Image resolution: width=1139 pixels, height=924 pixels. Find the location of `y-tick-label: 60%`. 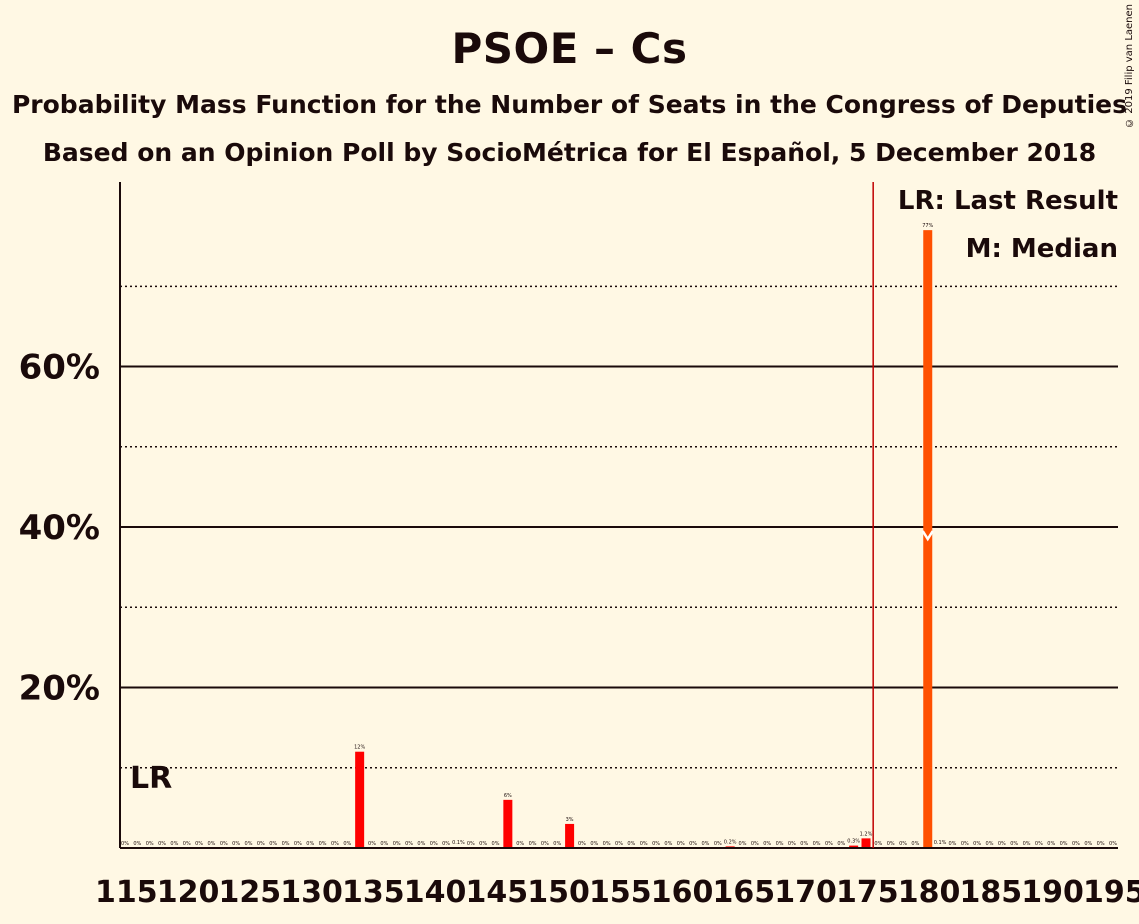

y-tick-label: 60% is located at coordinates (59, 368).